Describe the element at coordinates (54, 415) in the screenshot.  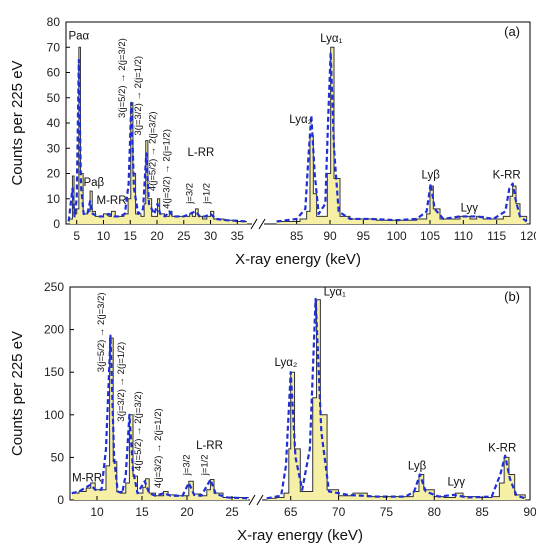
I see `y-tick-label: 100` at that location.